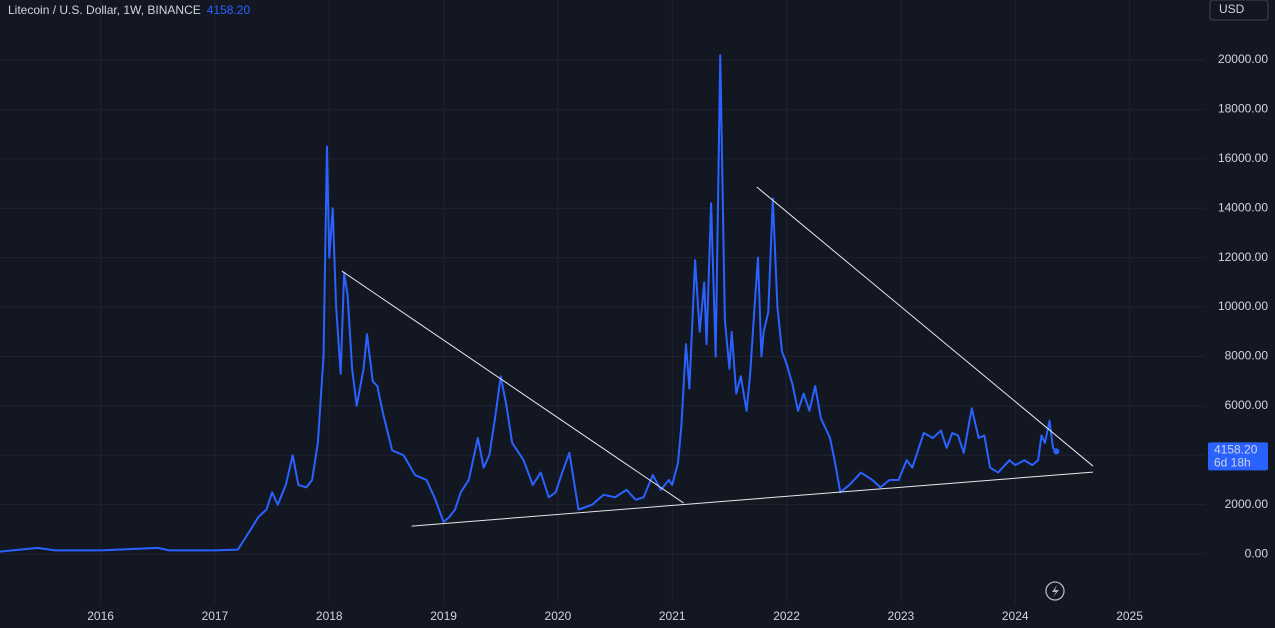 This screenshot has height=628, width=1275. Describe the element at coordinates (1247, 504) in the screenshot. I see `y-tick-label: 2000.00` at that location.